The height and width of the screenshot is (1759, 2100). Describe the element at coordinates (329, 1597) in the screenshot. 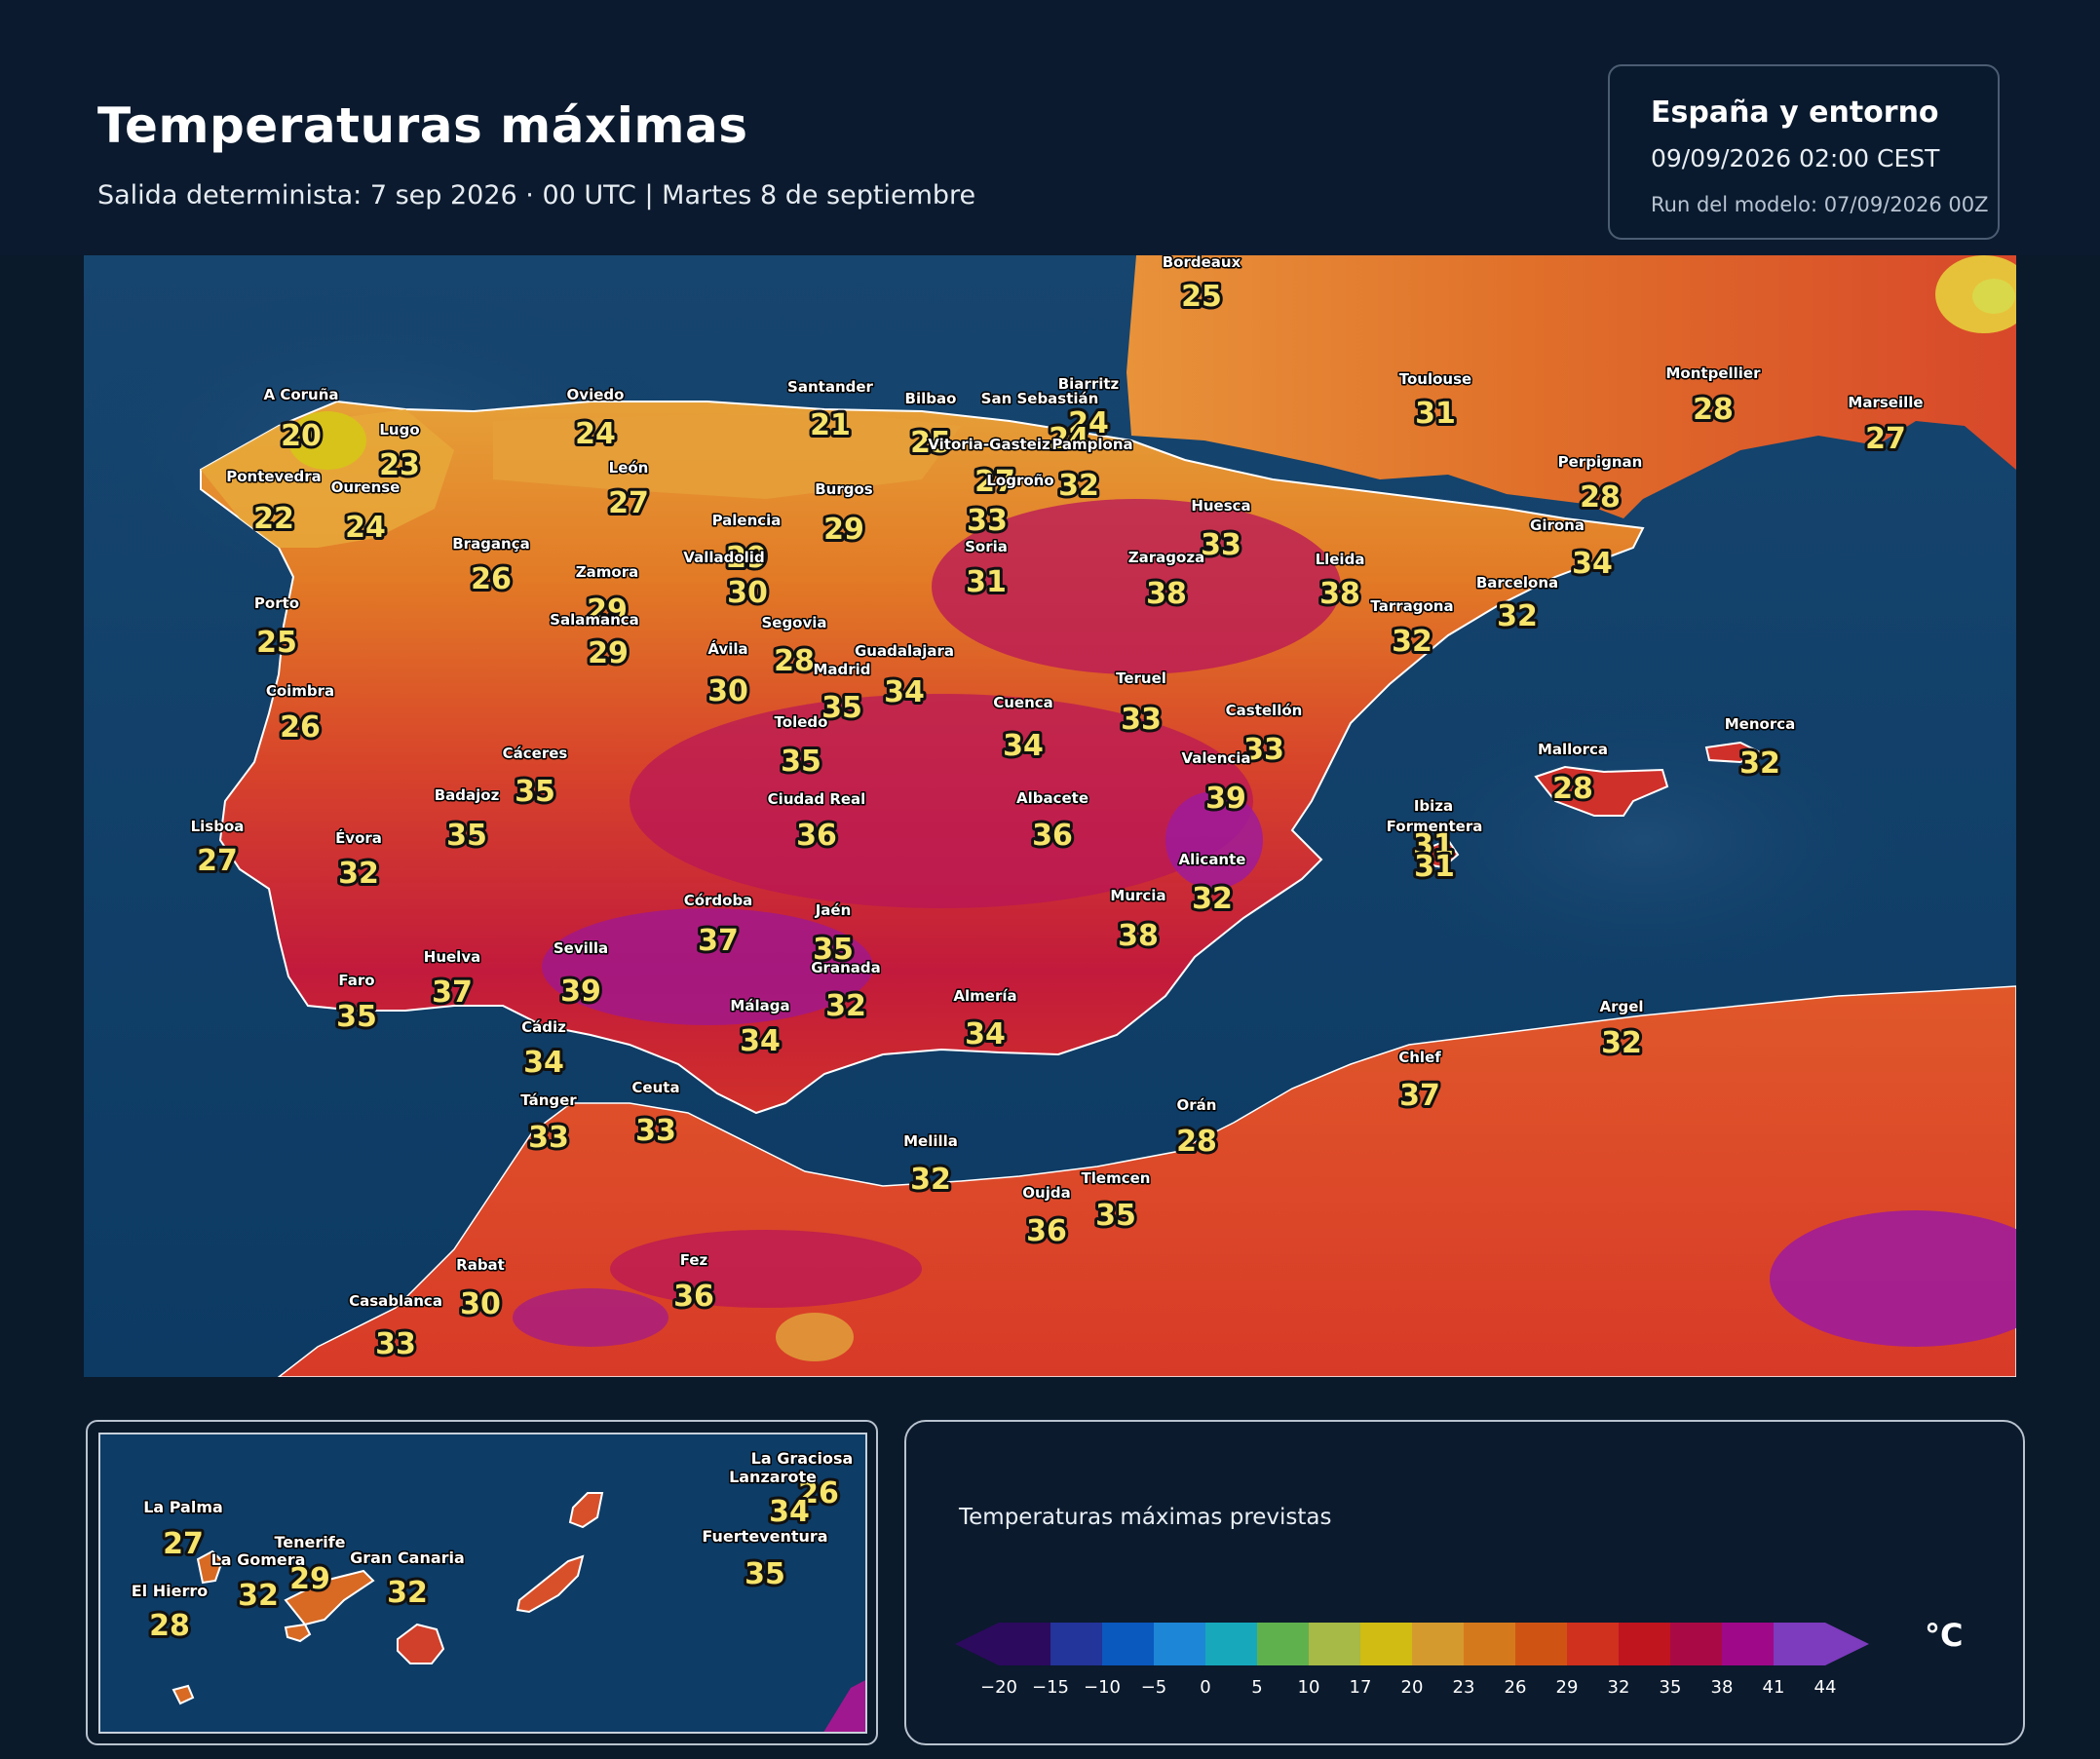

I see `tenerife-island` at that location.